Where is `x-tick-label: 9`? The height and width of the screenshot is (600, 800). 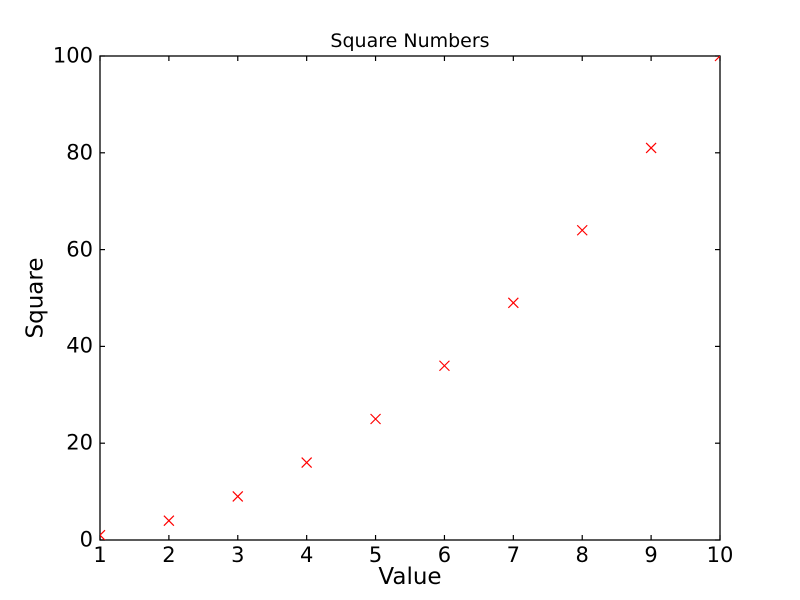 x-tick-label: 9 is located at coordinates (651, 555).